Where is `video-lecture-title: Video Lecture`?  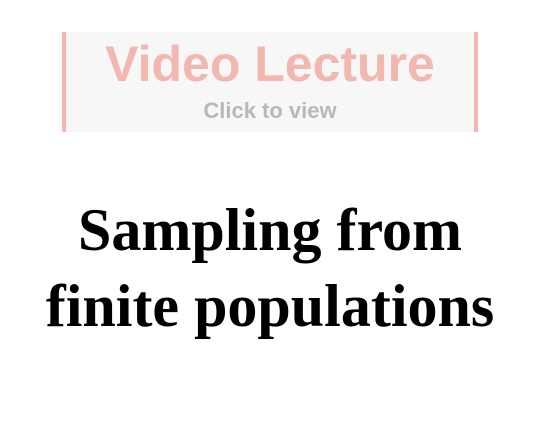
video-lecture-title: Video Lecture is located at coordinates (270, 64).